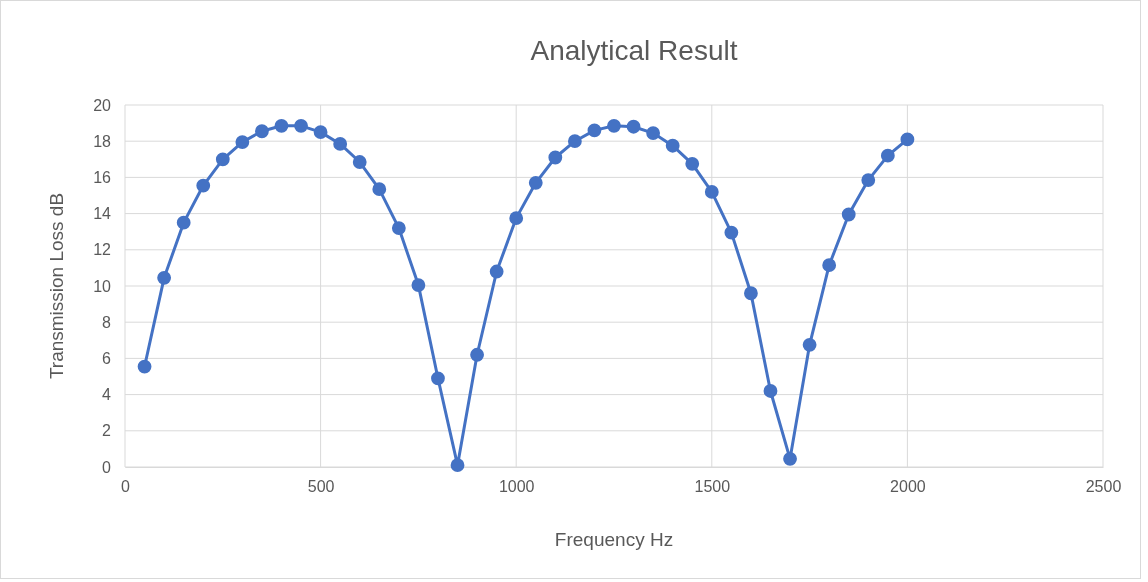 The height and width of the screenshot is (582, 1148). What do you see at coordinates (107, 359) in the screenshot?
I see `y-tick-label: 6` at bounding box center [107, 359].